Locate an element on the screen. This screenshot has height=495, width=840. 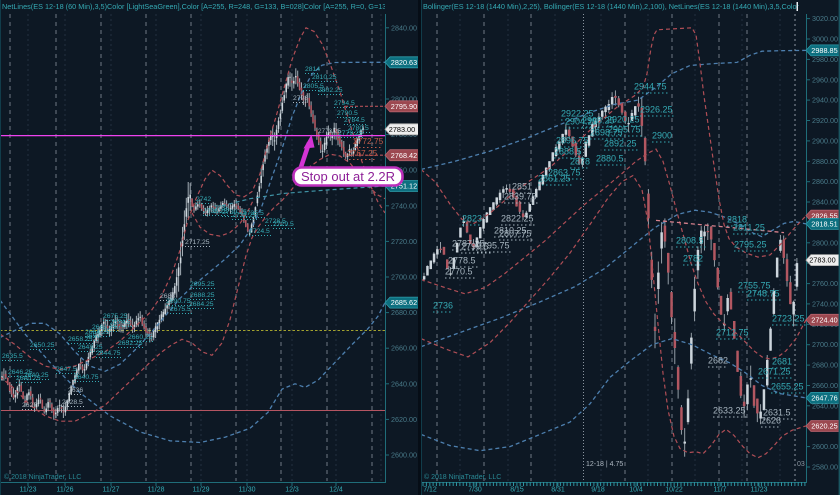
svg-text: 2768.42 is located at coordinates (404, 155).